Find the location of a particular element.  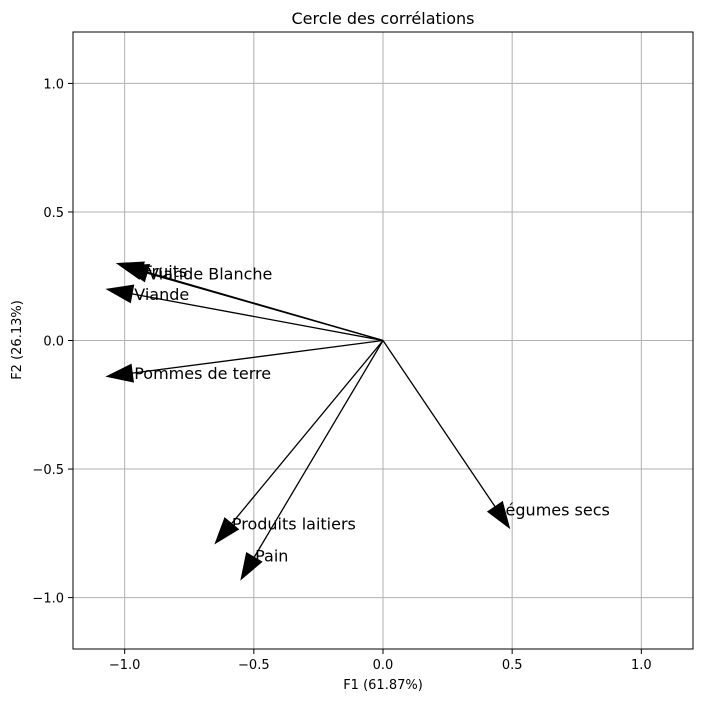

vector-label-legumes-secs: Légumes secs is located at coordinates (553, 509).